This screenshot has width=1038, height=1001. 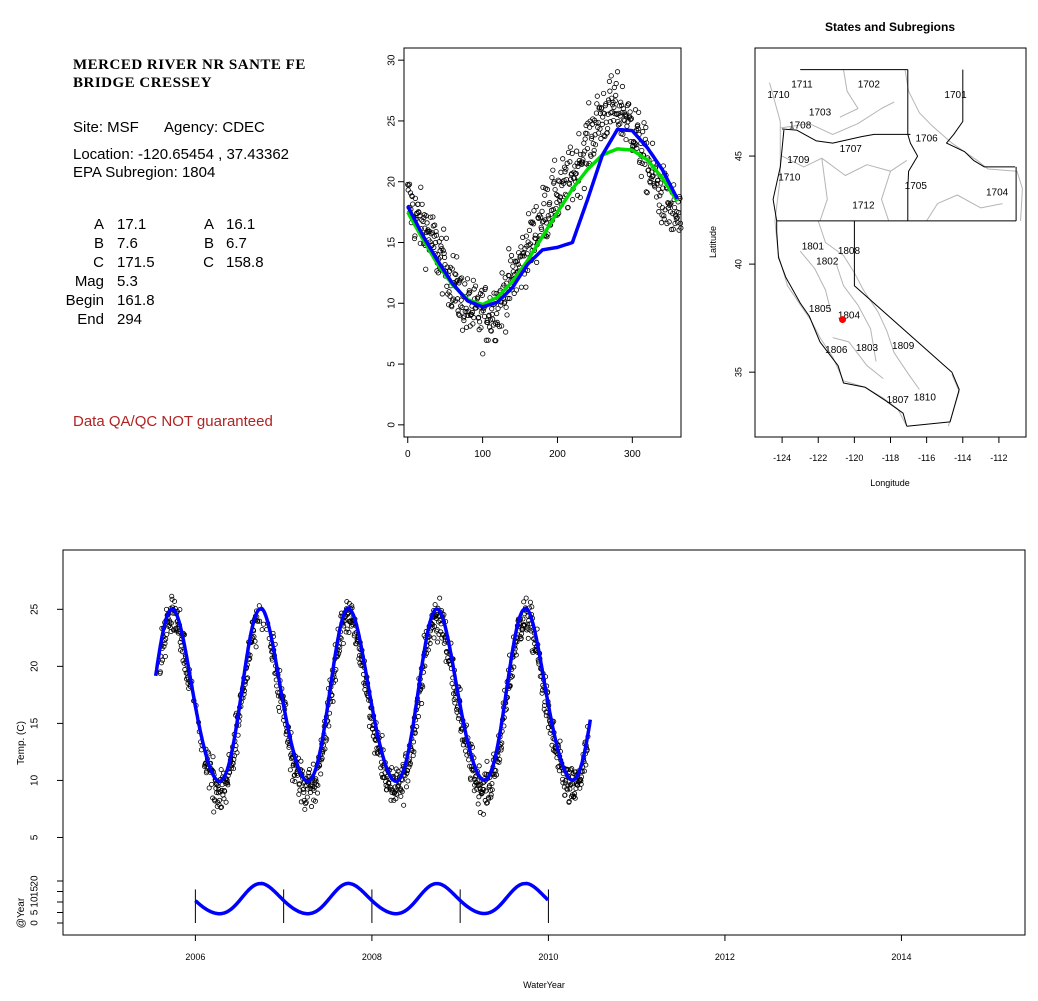 What do you see at coordinates (813, 246) in the screenshot?
I see `subregion-label: 1801` at bounding box center [813, 246].